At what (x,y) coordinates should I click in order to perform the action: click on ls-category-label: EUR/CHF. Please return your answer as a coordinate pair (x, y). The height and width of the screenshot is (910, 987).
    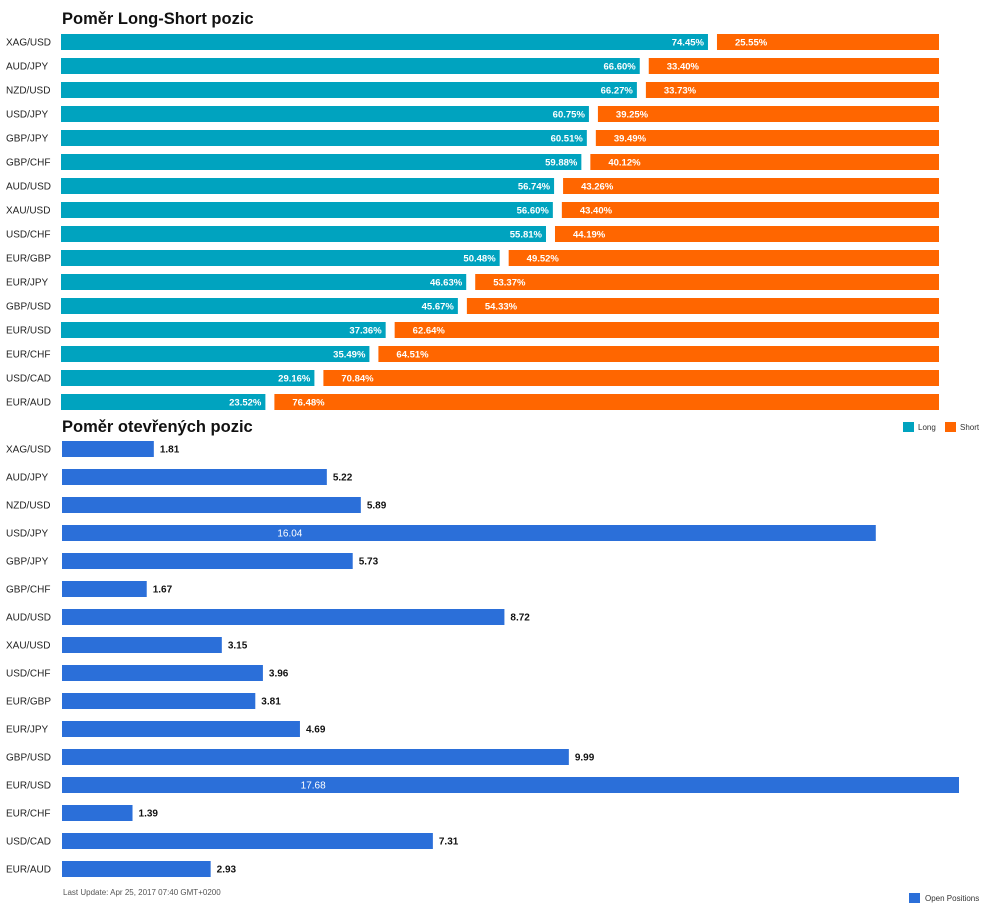
    Looking at the image, I should click on (28, 355).